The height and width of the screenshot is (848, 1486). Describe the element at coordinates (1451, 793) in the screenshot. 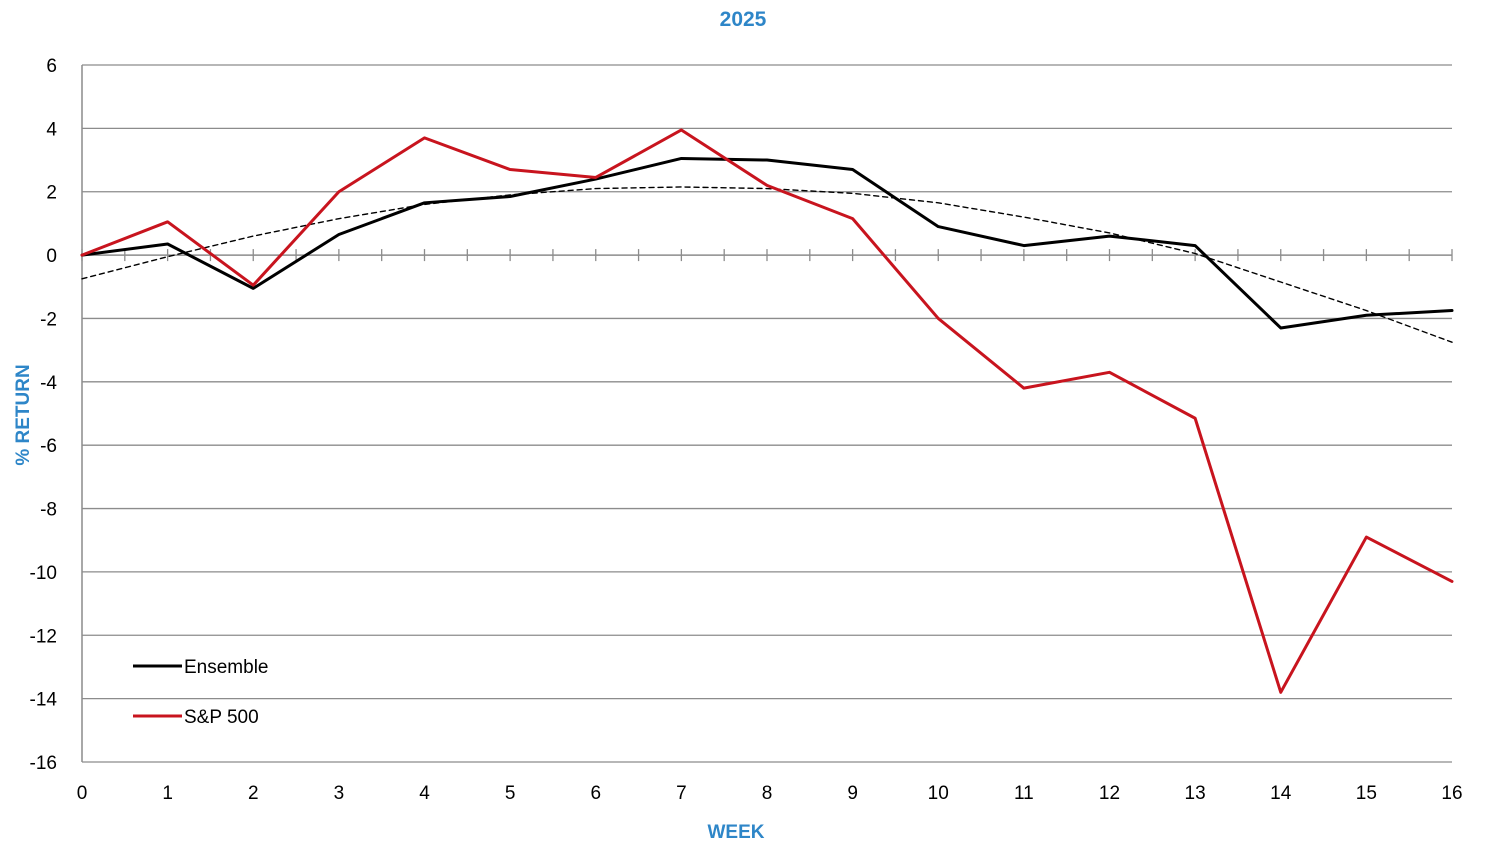

I see `x-tick-label: 16` at that location.